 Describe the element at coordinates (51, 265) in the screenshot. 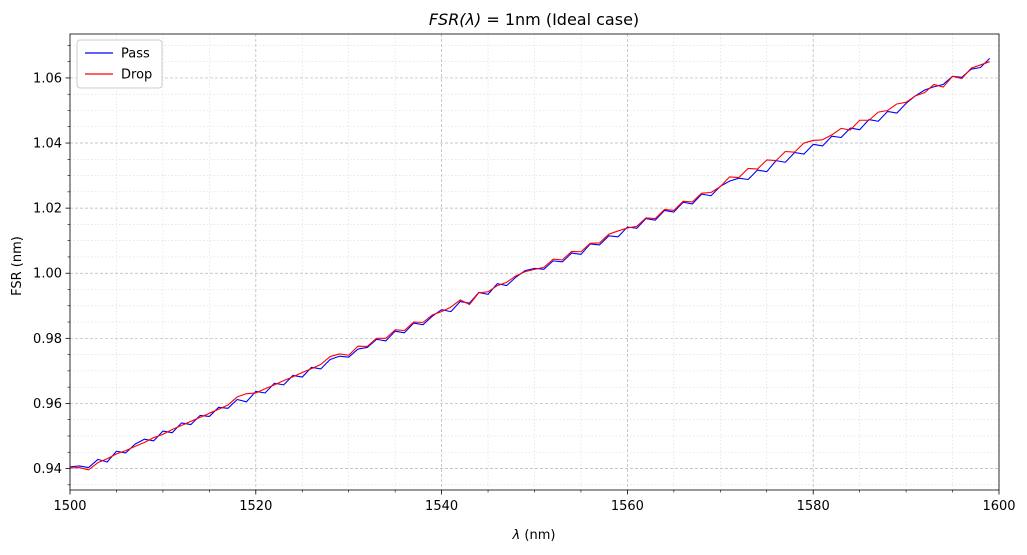

I see `y-axis-ticks: 0.94 0.96 0.98 1.00 1.02 1.04 1.06` at that location.